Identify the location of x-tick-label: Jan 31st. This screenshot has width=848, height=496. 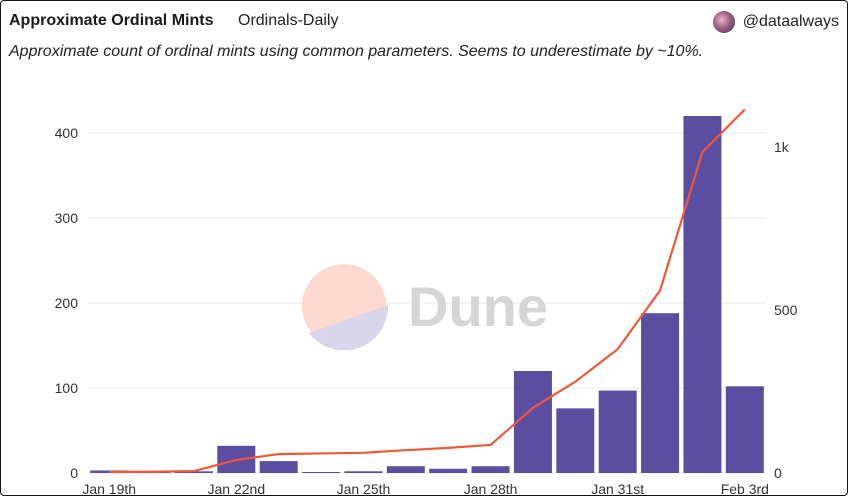
(617, 488).